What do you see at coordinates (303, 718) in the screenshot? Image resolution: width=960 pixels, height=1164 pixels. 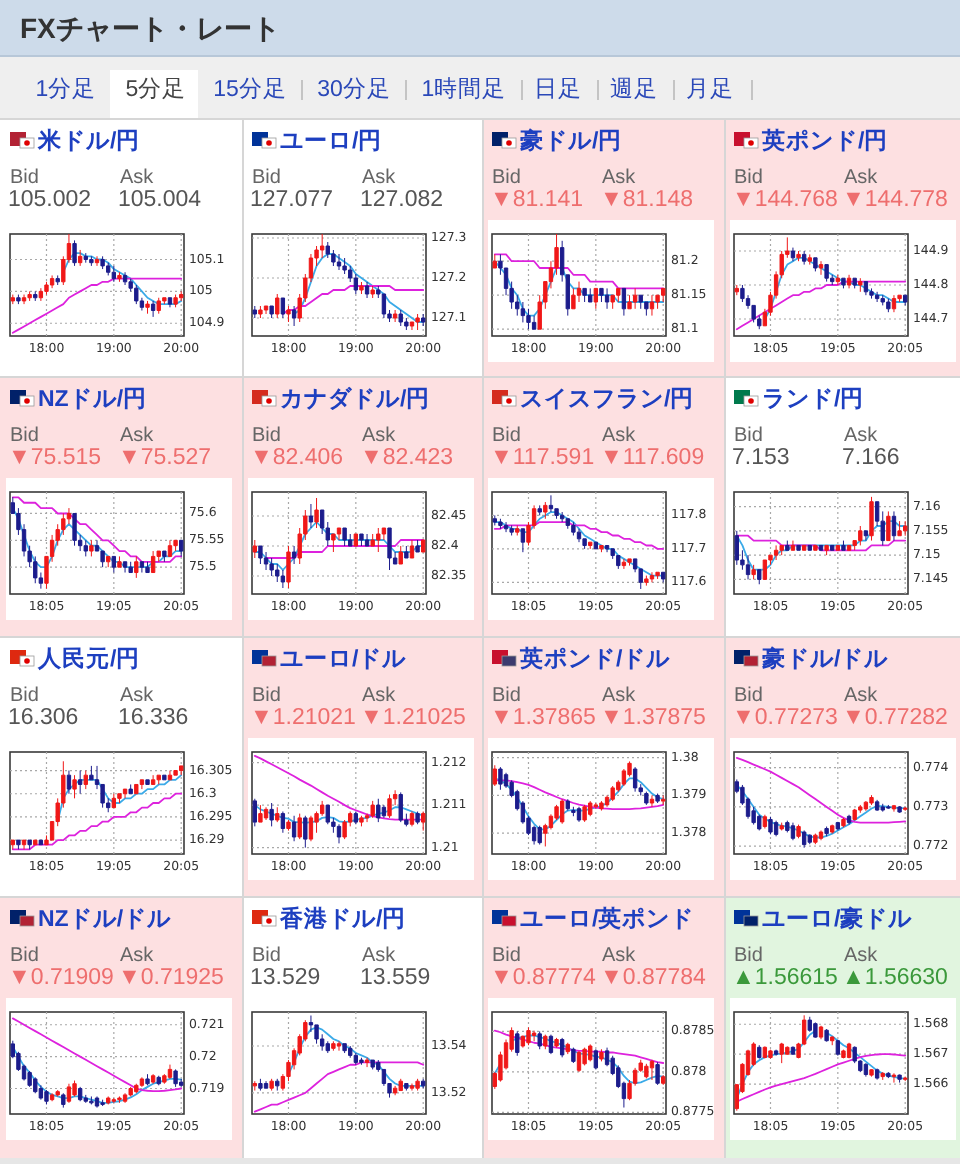 I see `text: ▼1.21021` at bounding box center [303, 718].